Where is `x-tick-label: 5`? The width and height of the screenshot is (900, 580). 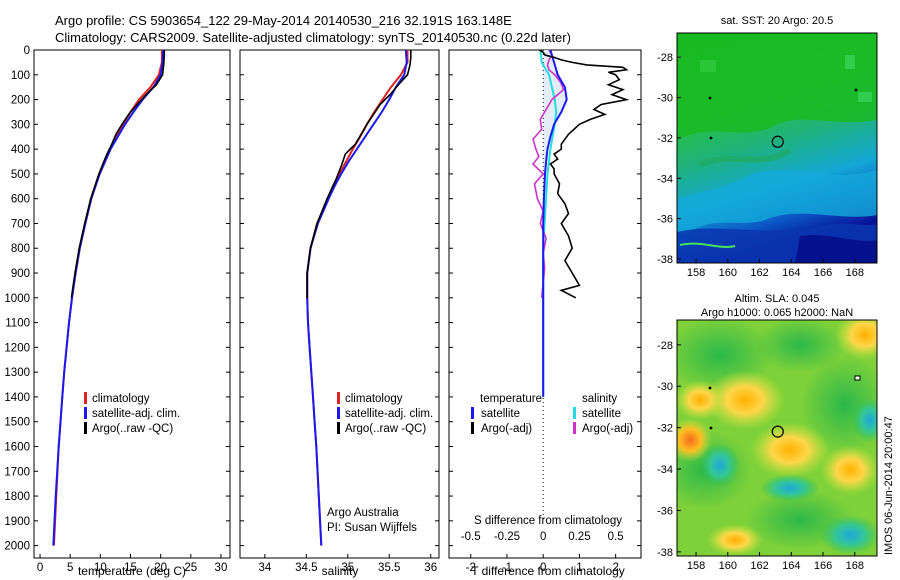
x-tick-label: 5 is located at coordinates (70, 568).